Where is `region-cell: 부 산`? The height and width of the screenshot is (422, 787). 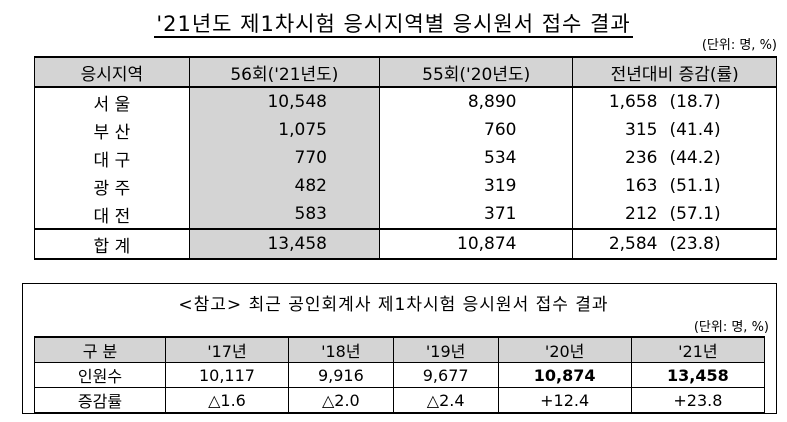
region-cell: 부 산 is located at coordinates (112, 130).